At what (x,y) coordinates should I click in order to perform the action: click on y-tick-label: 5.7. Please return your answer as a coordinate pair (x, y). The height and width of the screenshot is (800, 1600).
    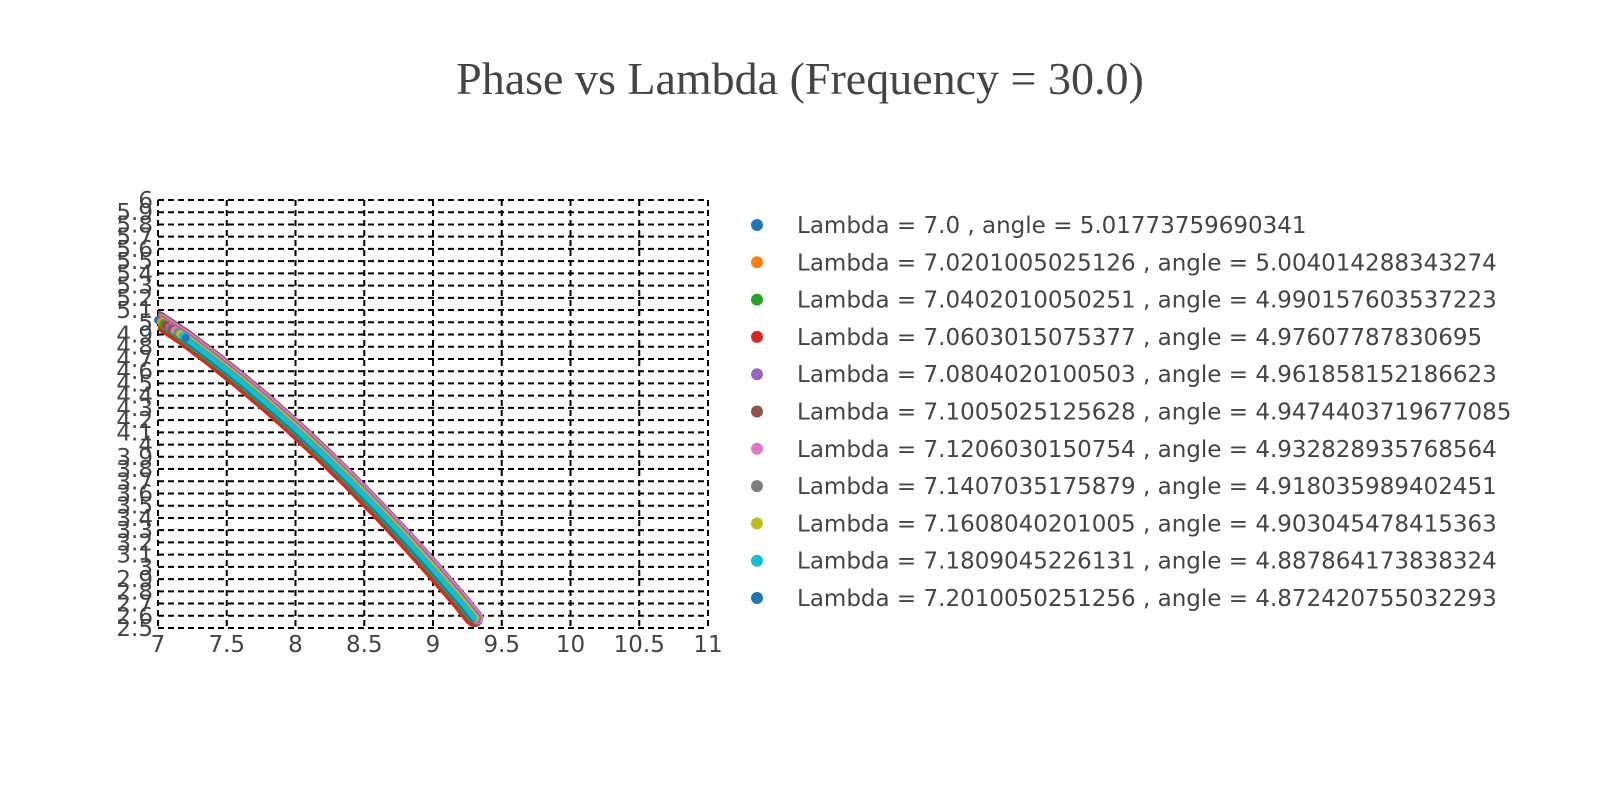
    Looking at the image, I should click on (134, 238).